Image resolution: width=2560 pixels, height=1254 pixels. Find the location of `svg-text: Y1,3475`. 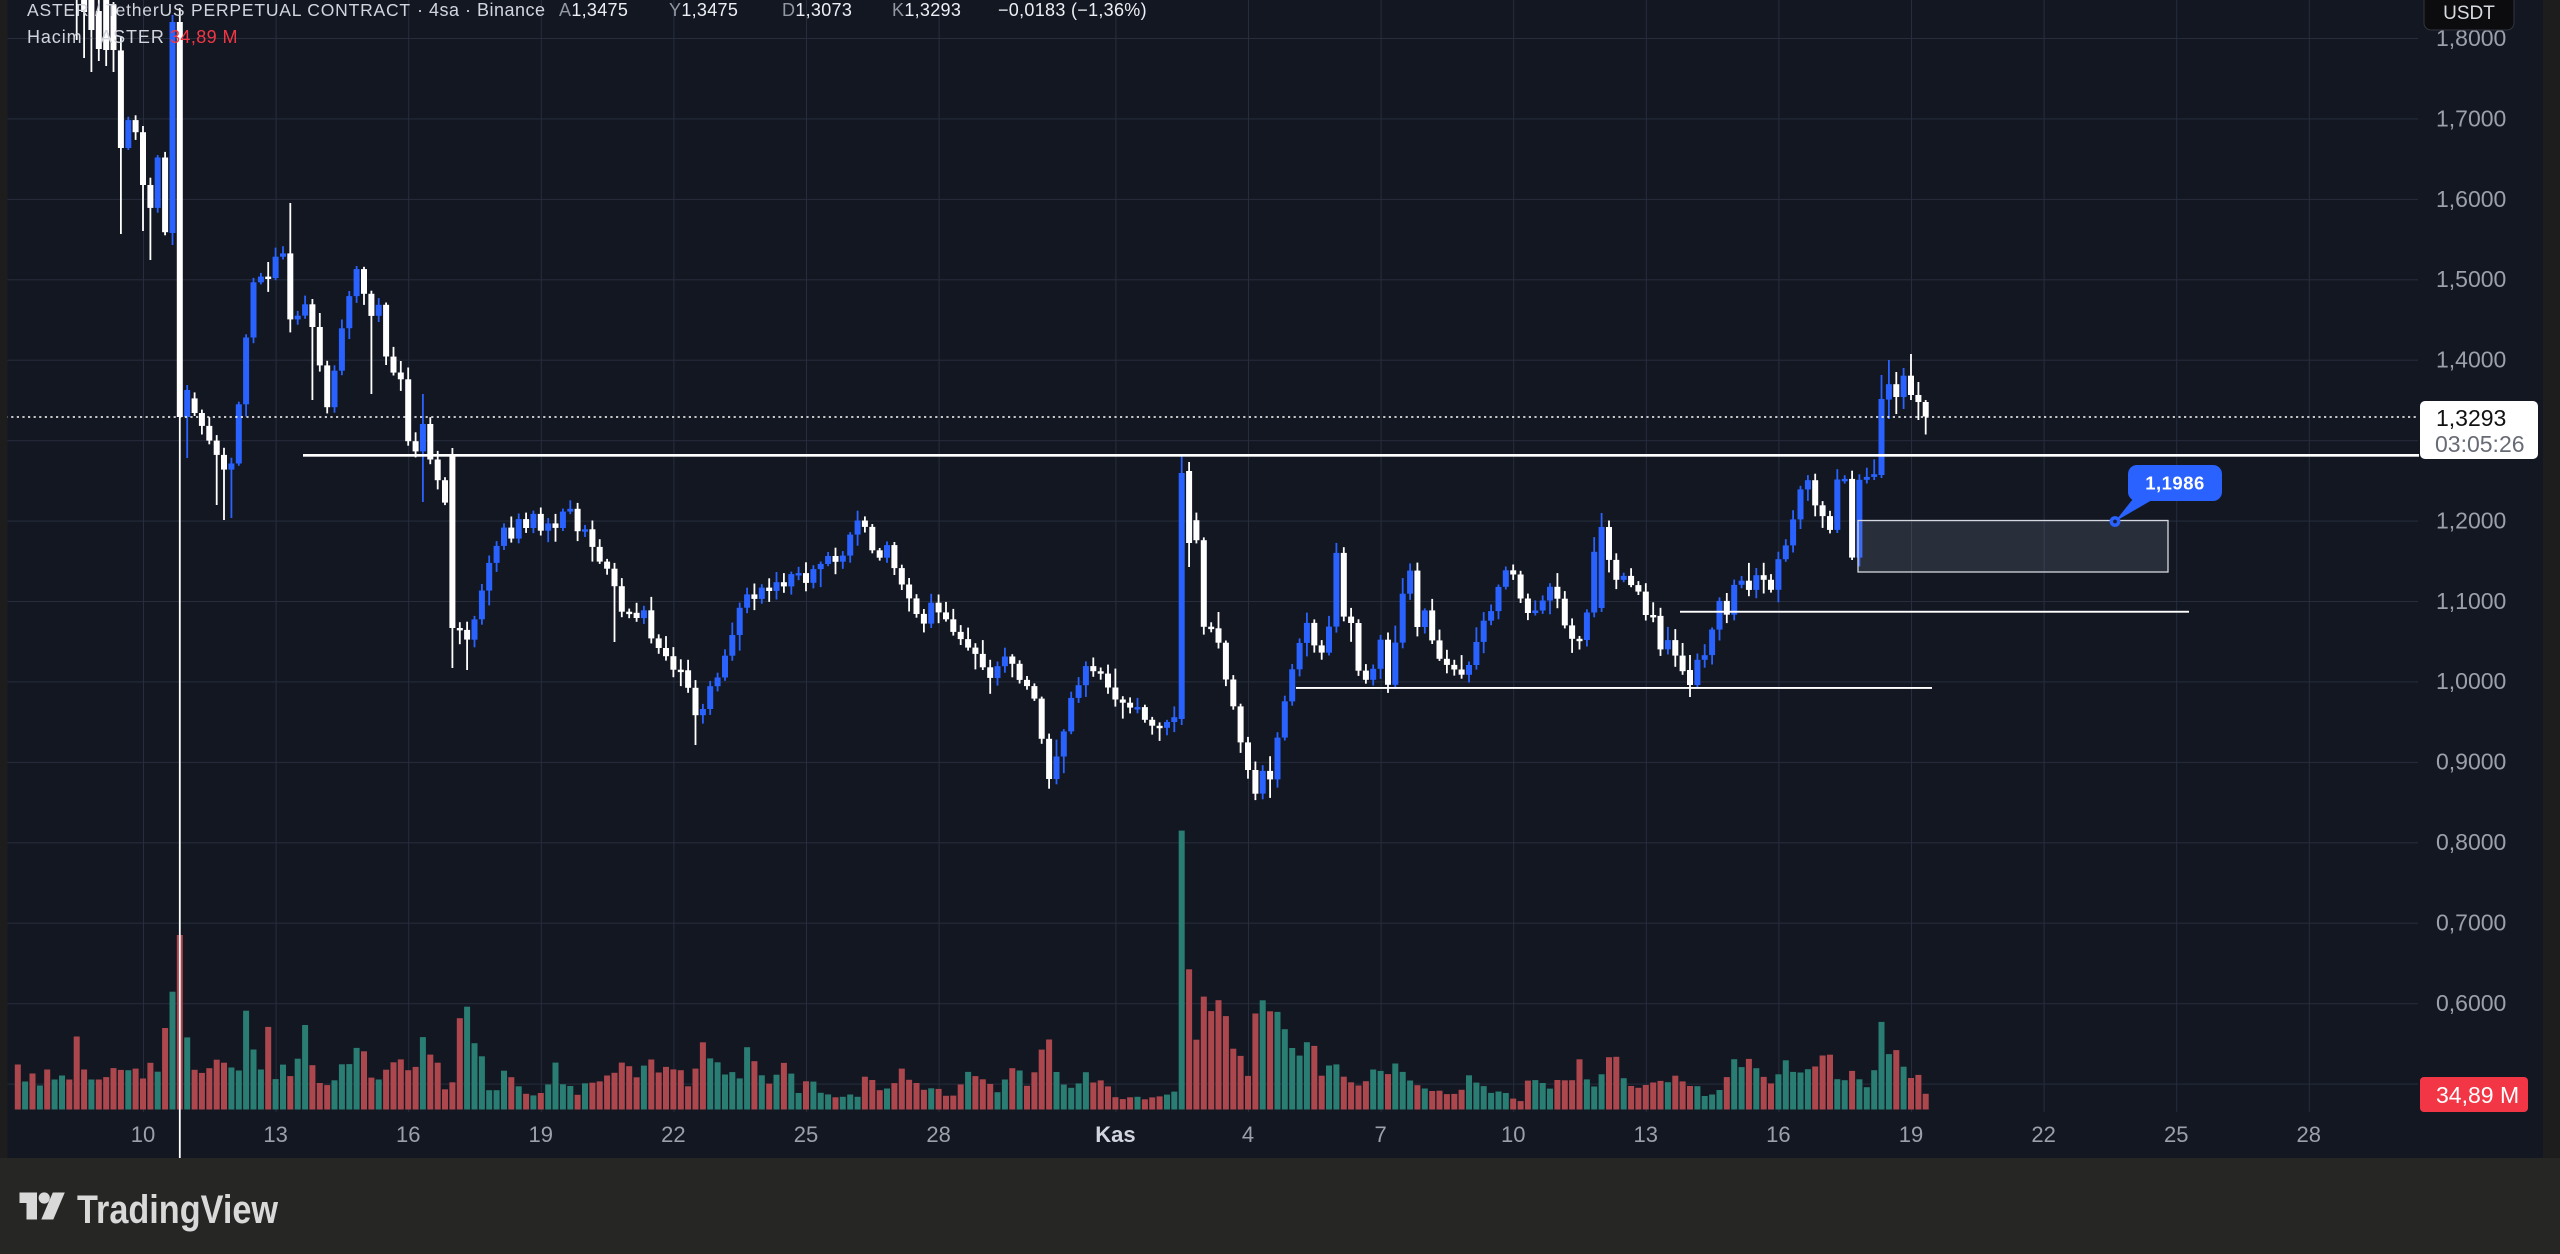

svg-text: Y1,3475 is located at coordinates (703, 10).